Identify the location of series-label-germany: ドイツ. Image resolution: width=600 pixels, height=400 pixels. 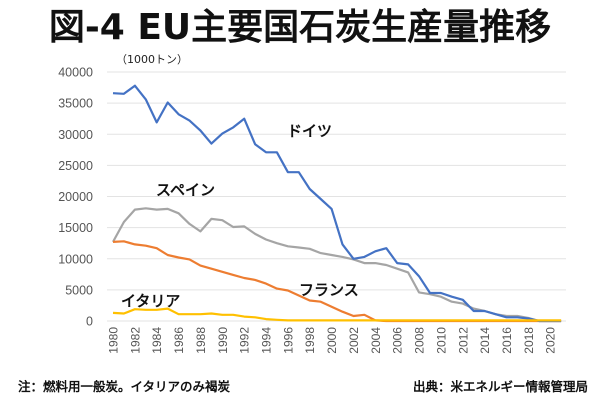
(309, 131).